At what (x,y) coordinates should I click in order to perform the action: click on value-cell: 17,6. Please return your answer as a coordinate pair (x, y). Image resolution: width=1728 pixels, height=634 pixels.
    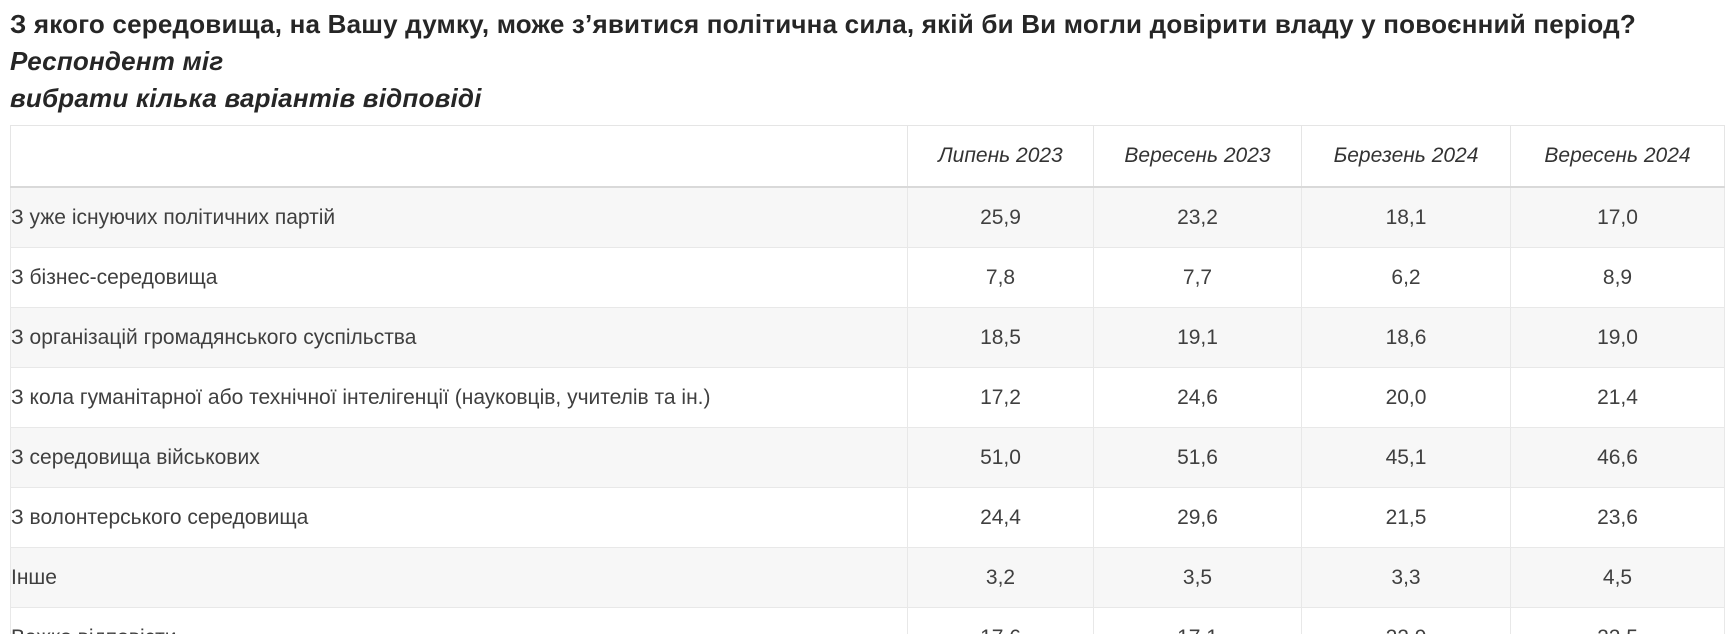
    Looking at the image, I should click on (1000, 620).